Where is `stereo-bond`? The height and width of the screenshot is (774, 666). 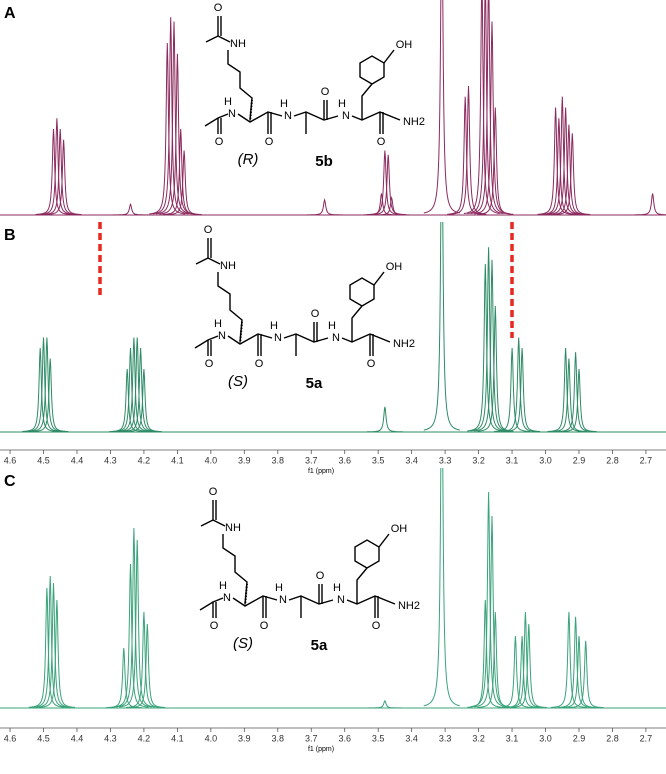 stereo-bond is located at coordinates (251, 111).